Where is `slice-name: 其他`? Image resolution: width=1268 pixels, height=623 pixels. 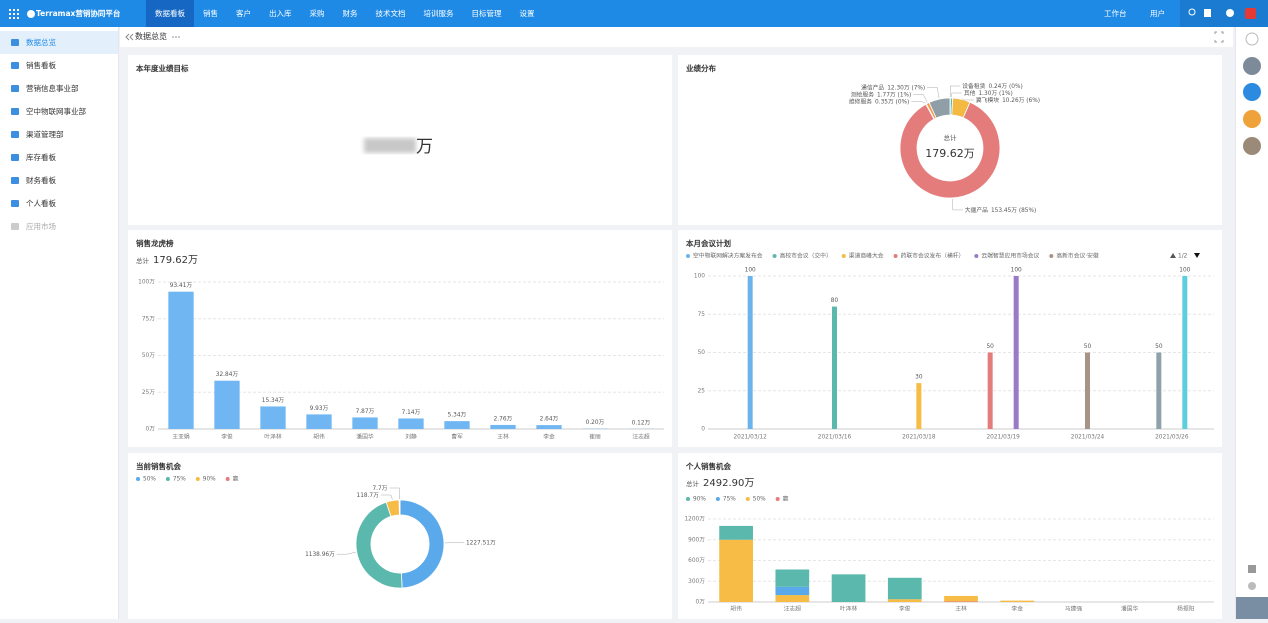
slice-name: 其他 is located at coordinates (970, 93).